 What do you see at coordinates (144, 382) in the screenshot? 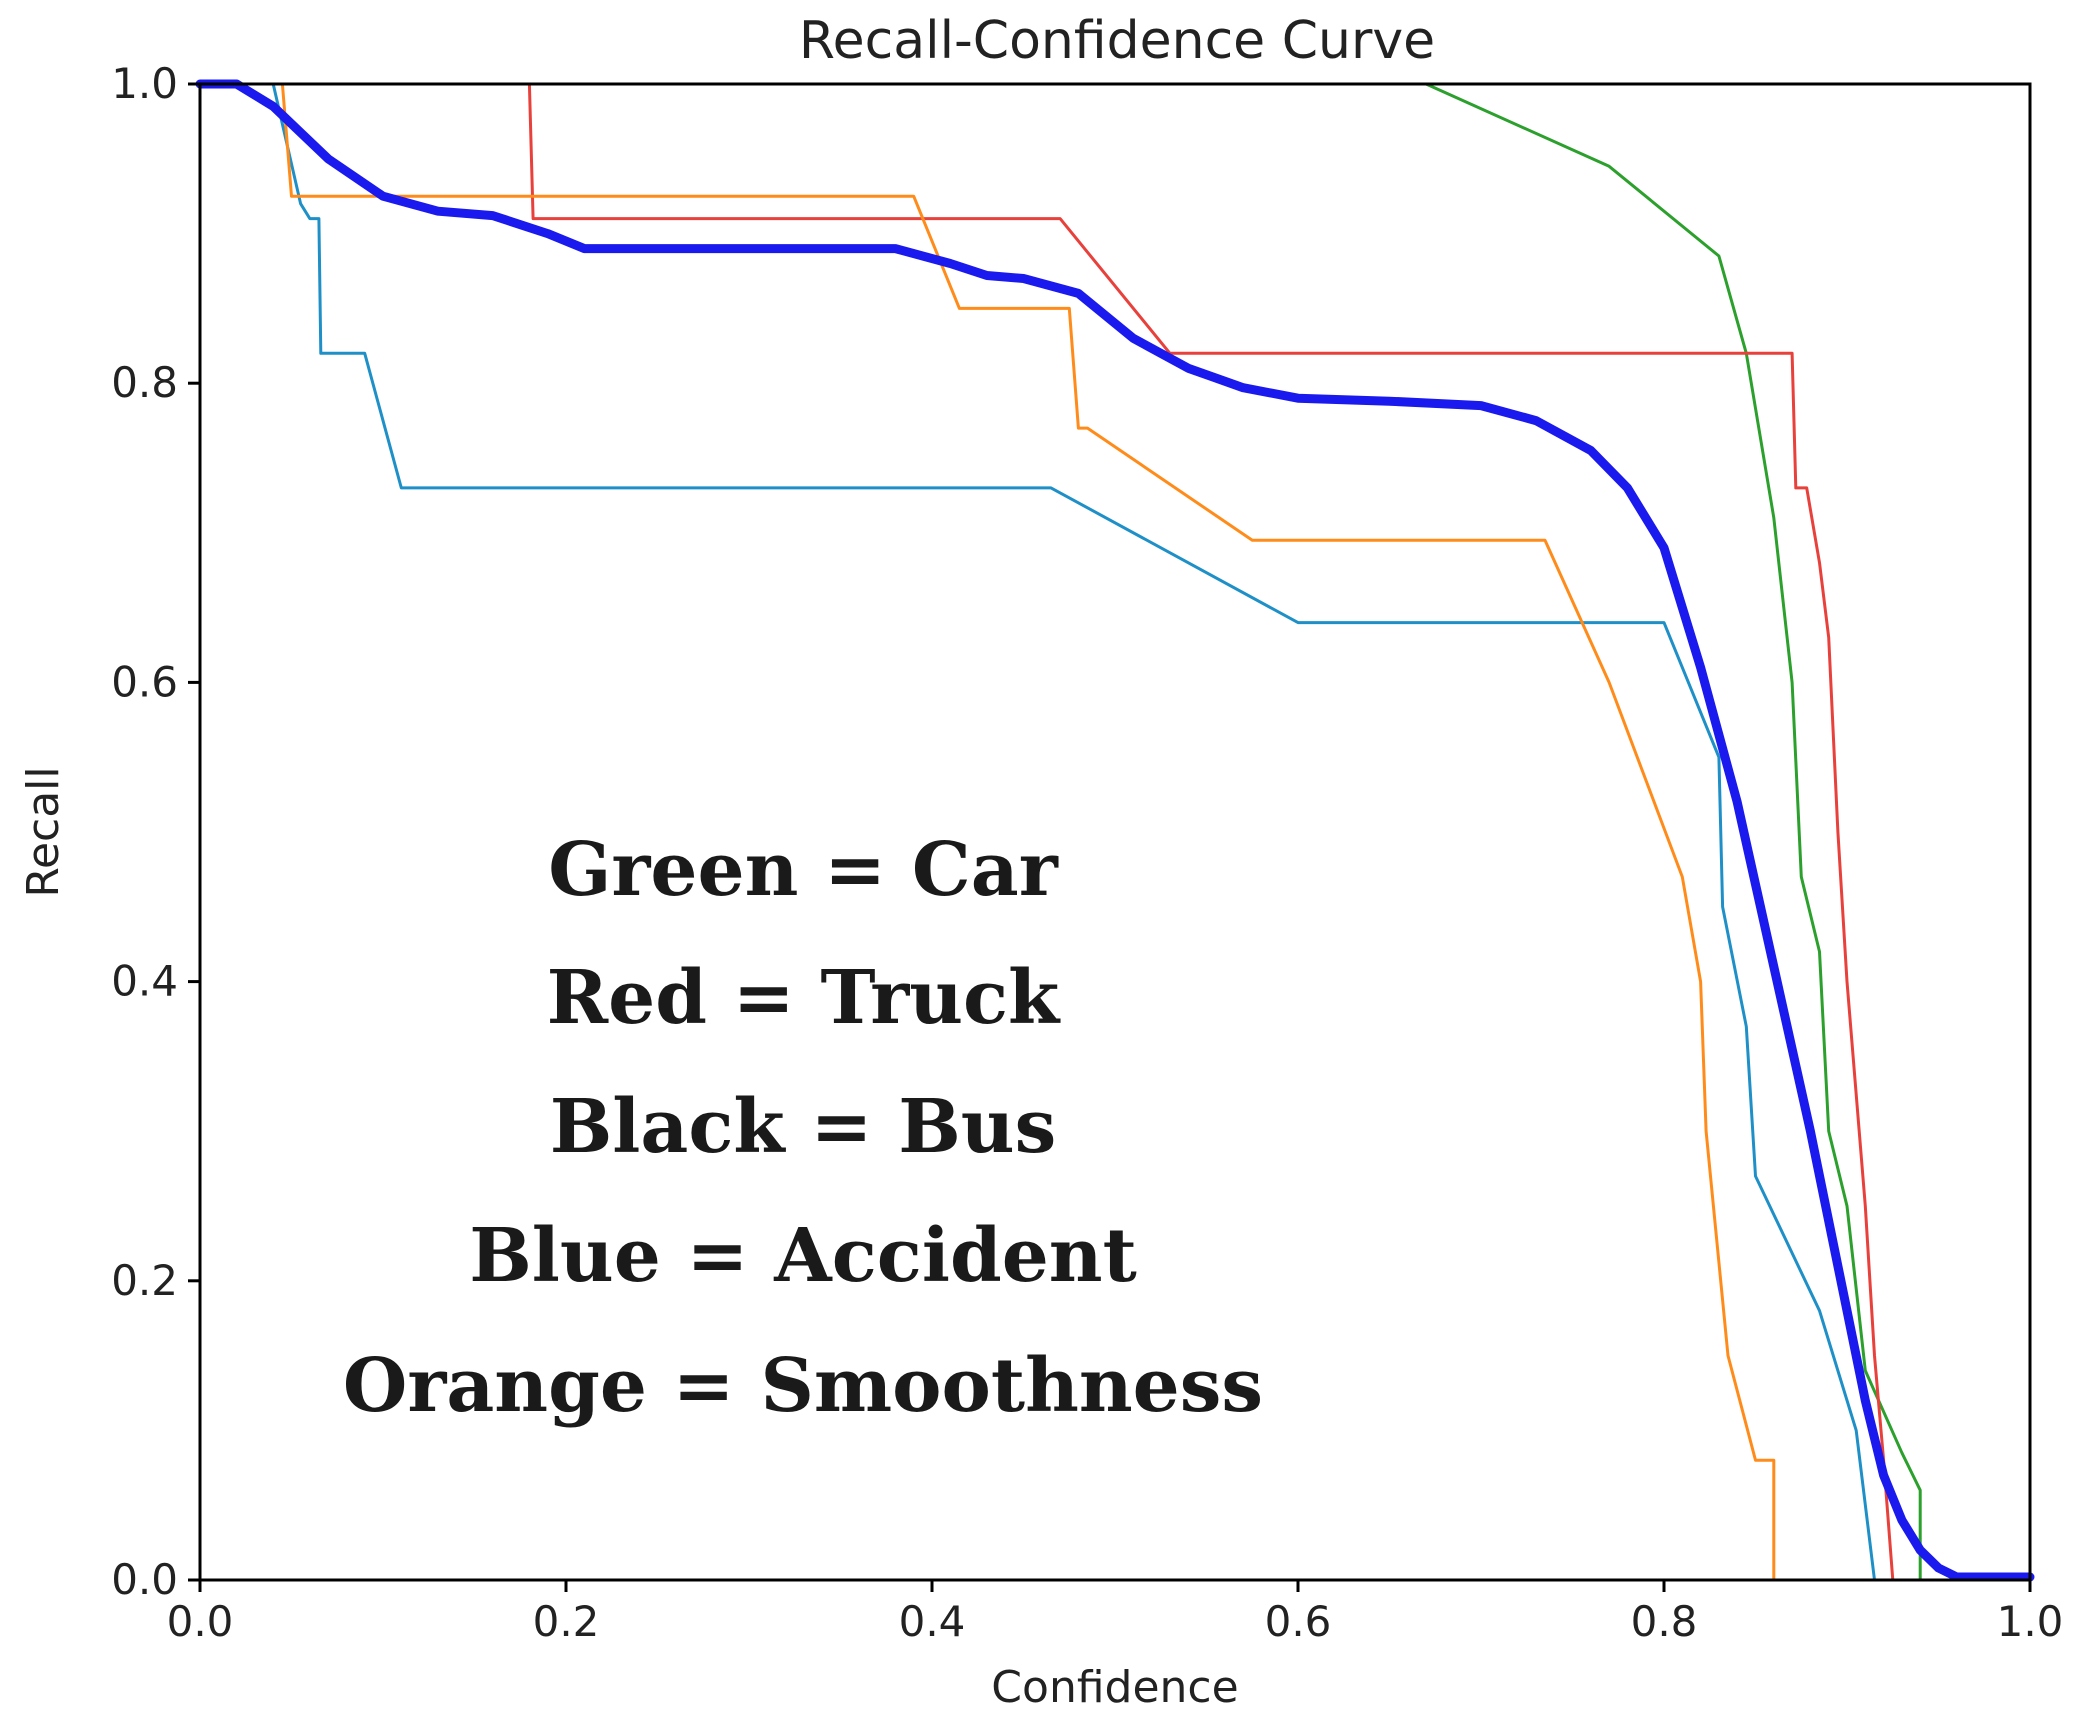
I see `y-tick-label: 0.8` at bounding box center [144, 382].